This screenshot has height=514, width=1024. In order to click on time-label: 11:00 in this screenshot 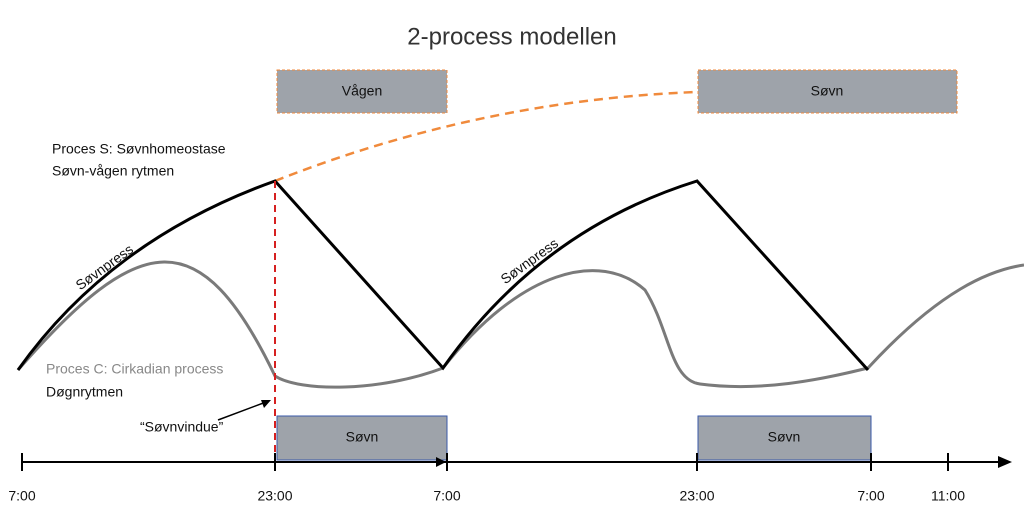, I will do `click(948, 496)`.